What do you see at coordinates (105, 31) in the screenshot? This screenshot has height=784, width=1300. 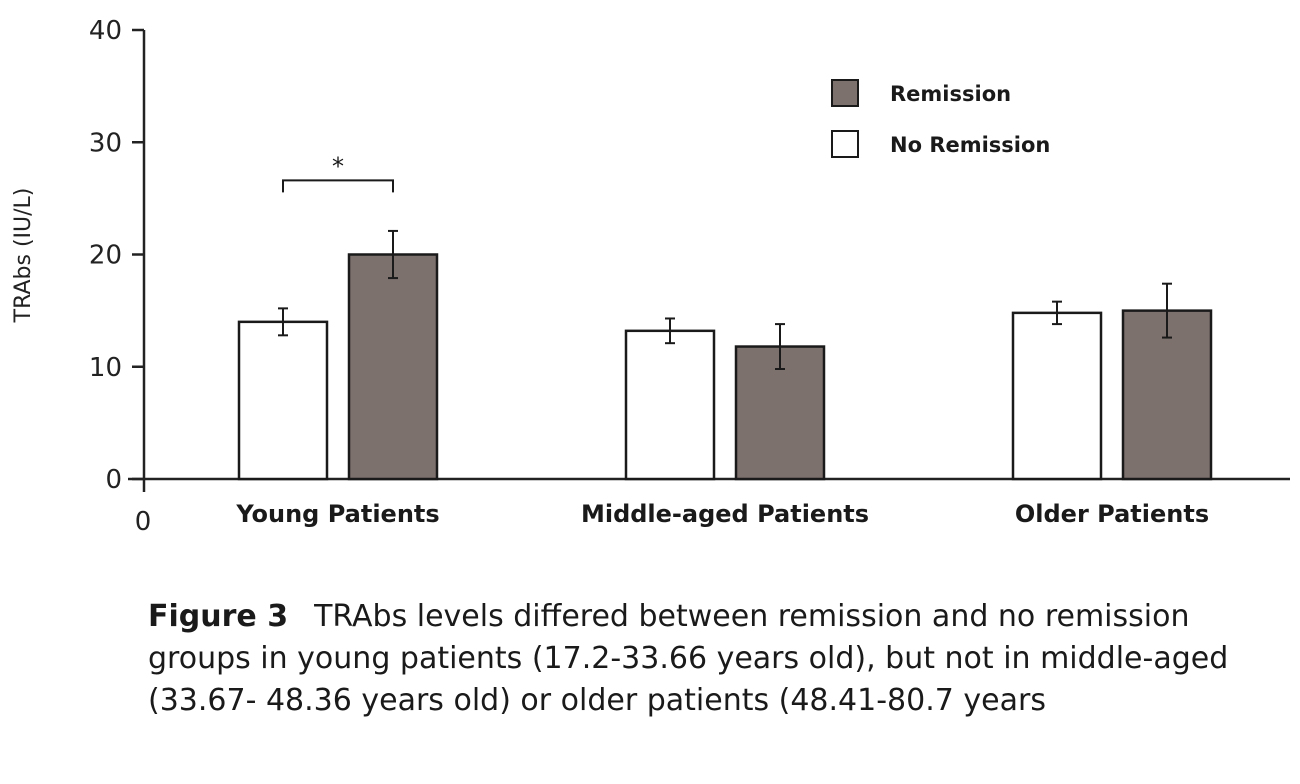 I see `y-tick-label: 40` at bounding box center [105, 31].